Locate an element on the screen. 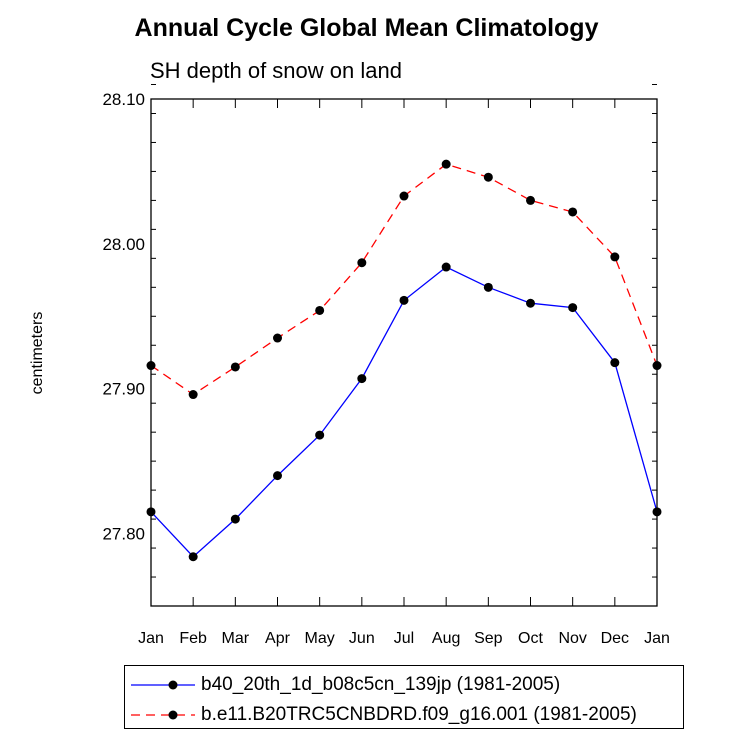 The image size is (733, 754). y-tick-label: 28.10 is located at coordinates (123, 99).